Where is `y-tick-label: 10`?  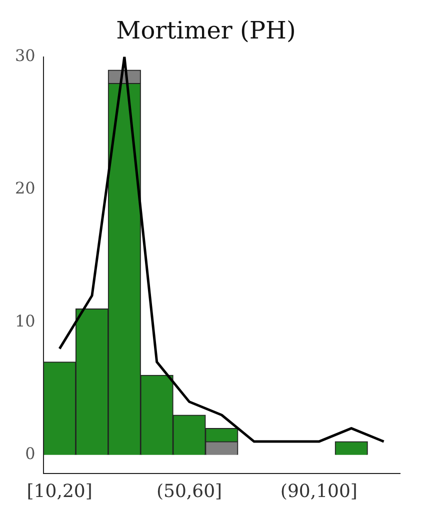 y-tick-label: 10 is located at coordinates (25, 320).